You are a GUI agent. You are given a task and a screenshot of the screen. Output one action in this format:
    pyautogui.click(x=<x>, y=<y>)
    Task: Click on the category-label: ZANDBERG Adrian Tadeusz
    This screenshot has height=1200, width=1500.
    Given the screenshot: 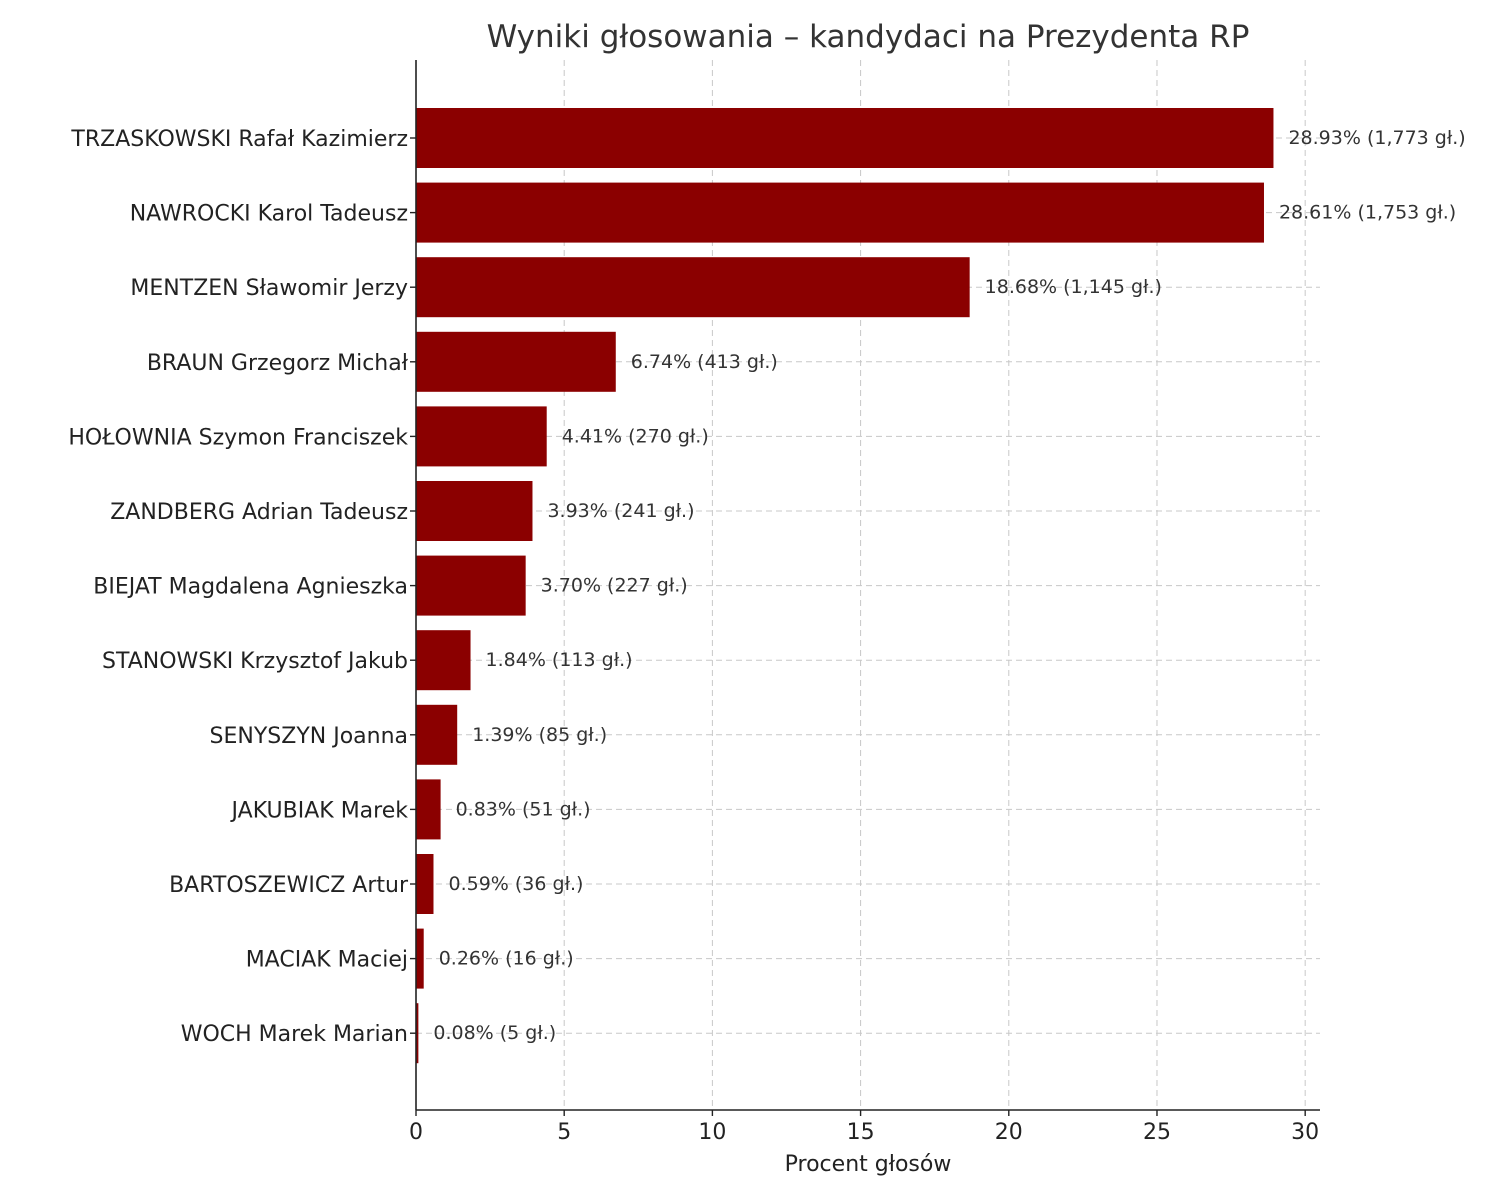 What is the action you would take?
    pyautogui.click(x=259, y=512)
    